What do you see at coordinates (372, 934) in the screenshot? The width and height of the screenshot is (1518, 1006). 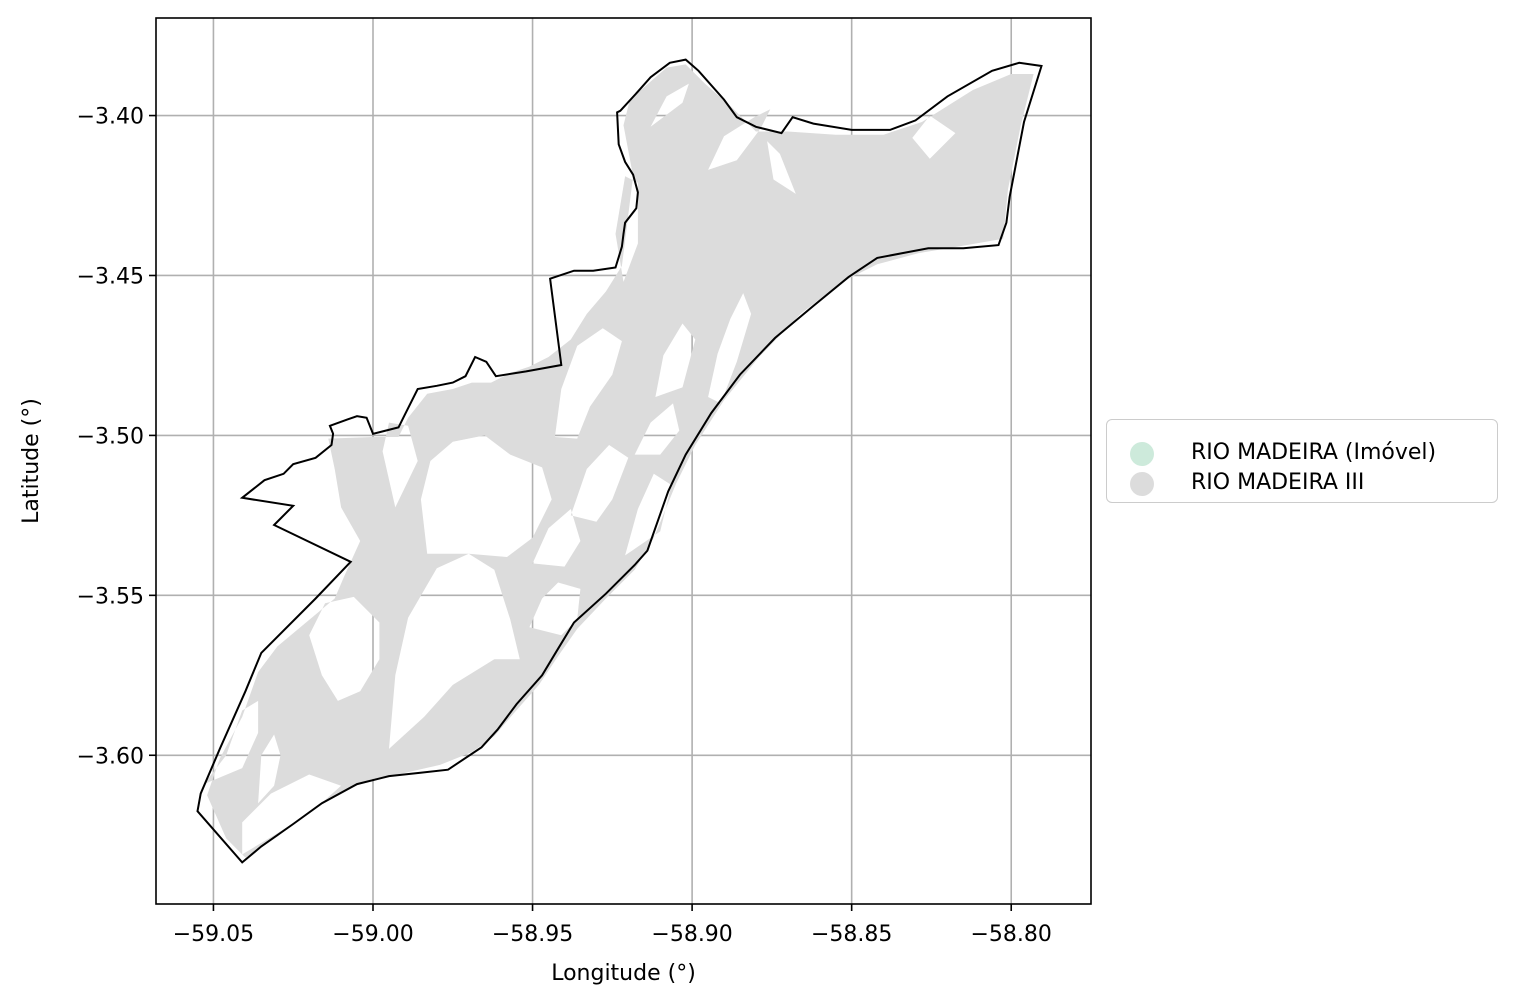 I see `x-tick-label: −59.00` at bounding box center [372, 934].